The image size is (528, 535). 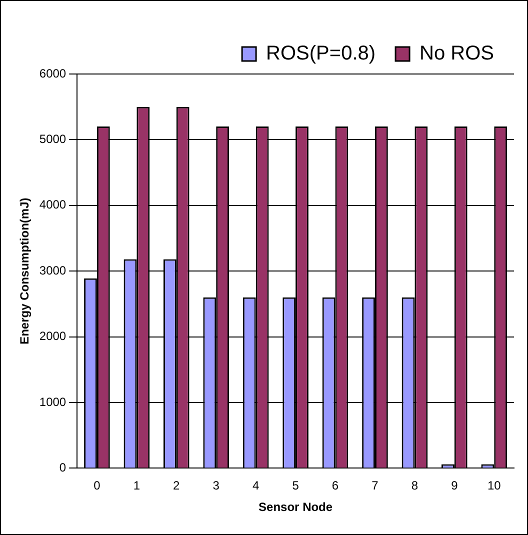 I want to click on y-tick-label: 1000, so click(x=52, y=401).